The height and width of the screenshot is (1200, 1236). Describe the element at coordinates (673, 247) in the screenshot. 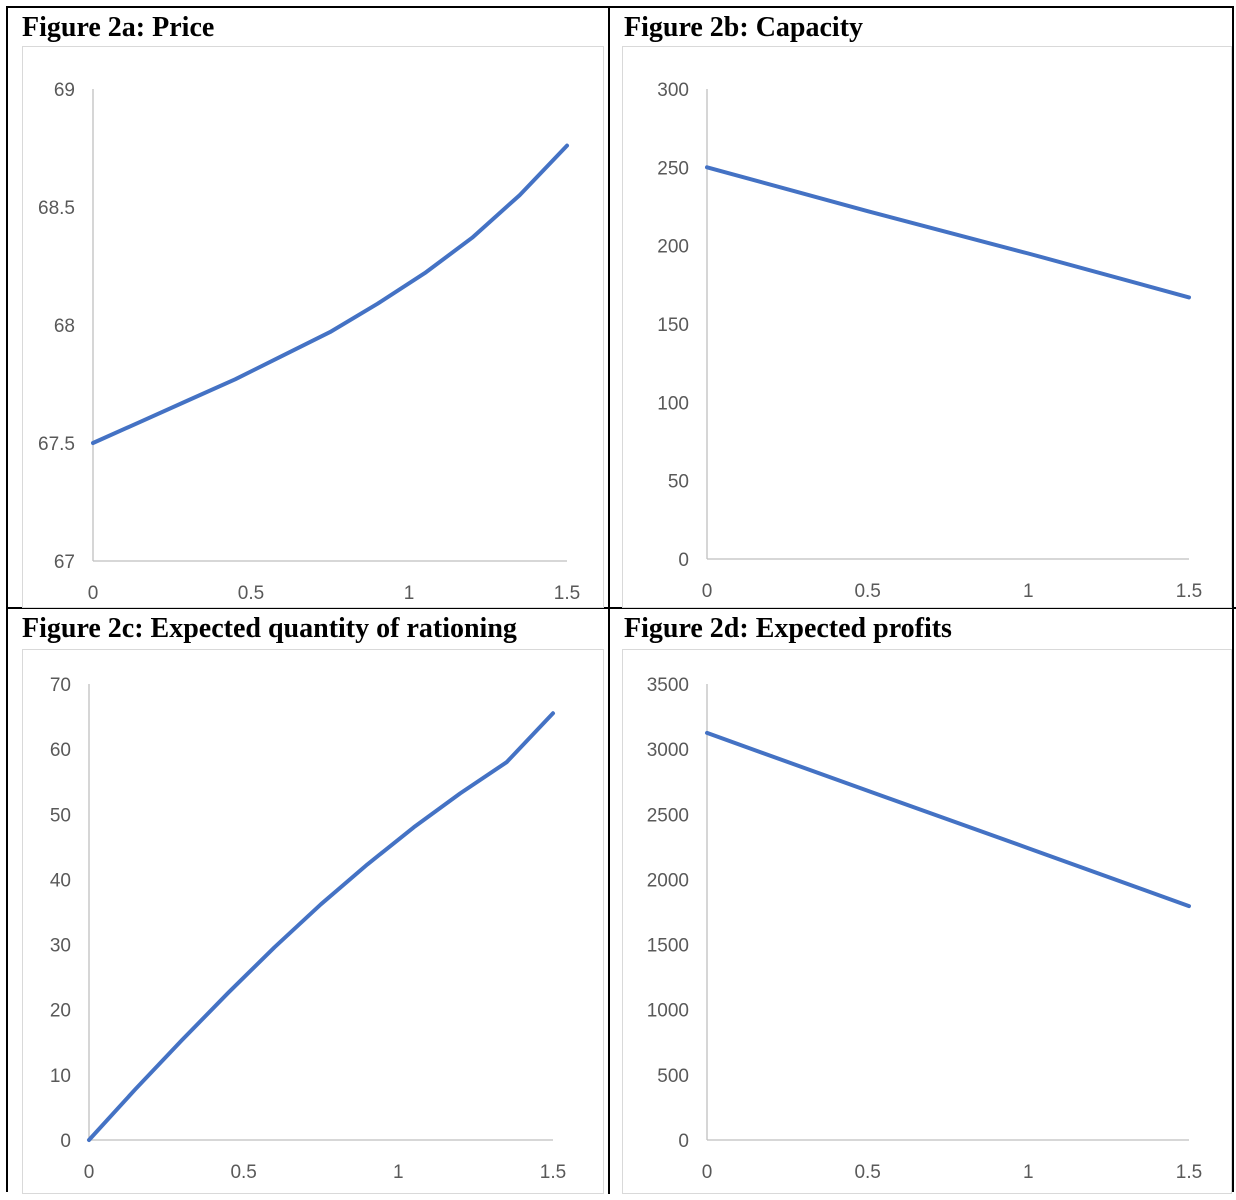

I see `y-tick-label: 200` at that location.